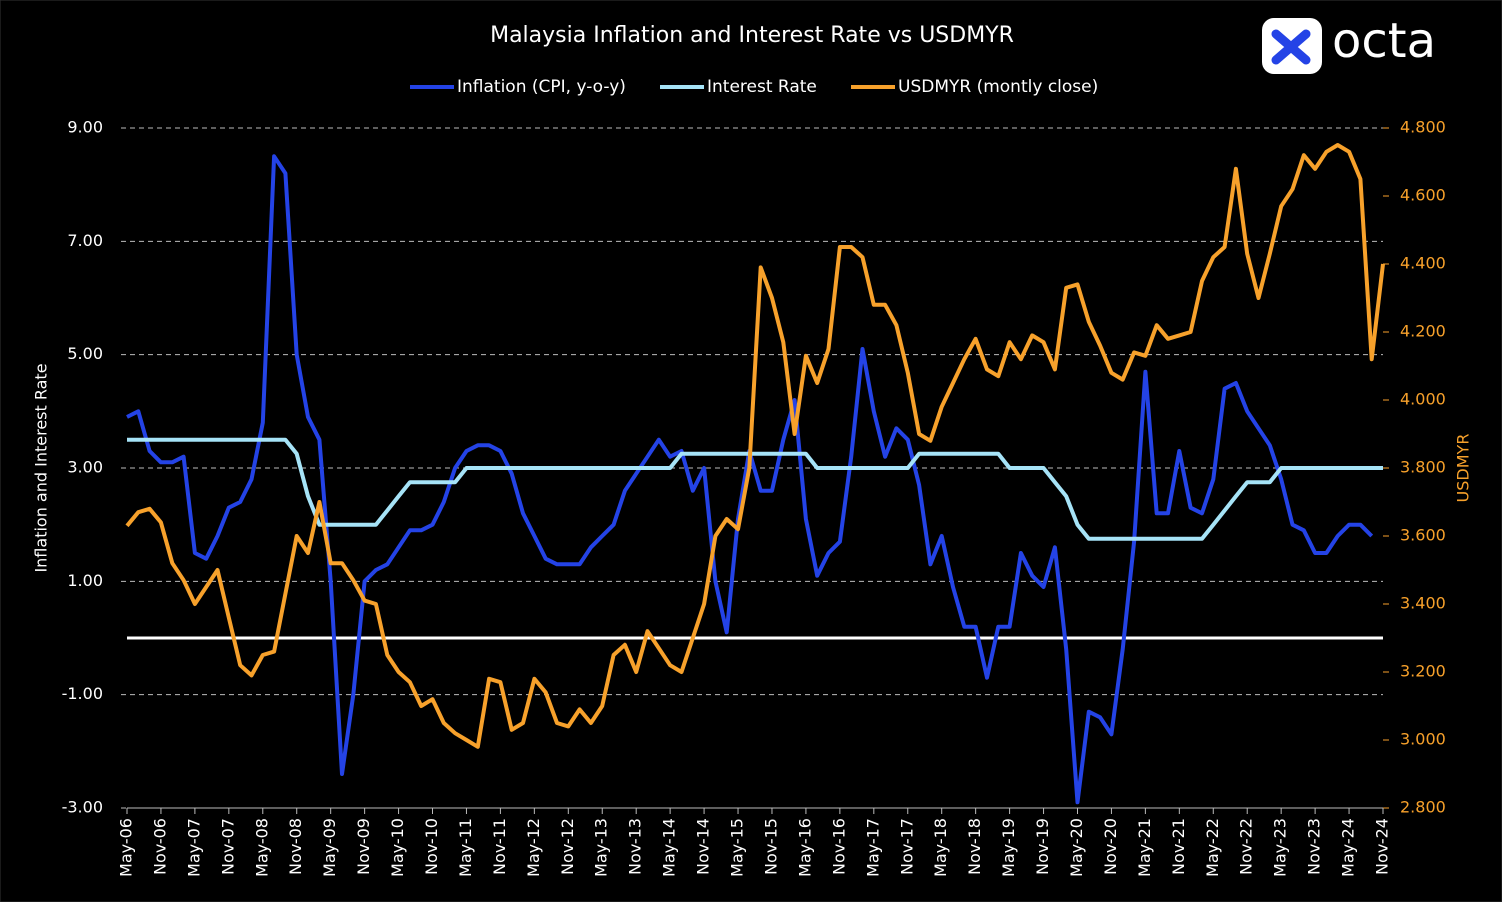 Image resolution: width=1502 pixels, height=902 pixels. What do you see at coordinates (1008, 847) in the screenshot?
I see `x-tick-label: May-19` at bounding box center [1008, 847].